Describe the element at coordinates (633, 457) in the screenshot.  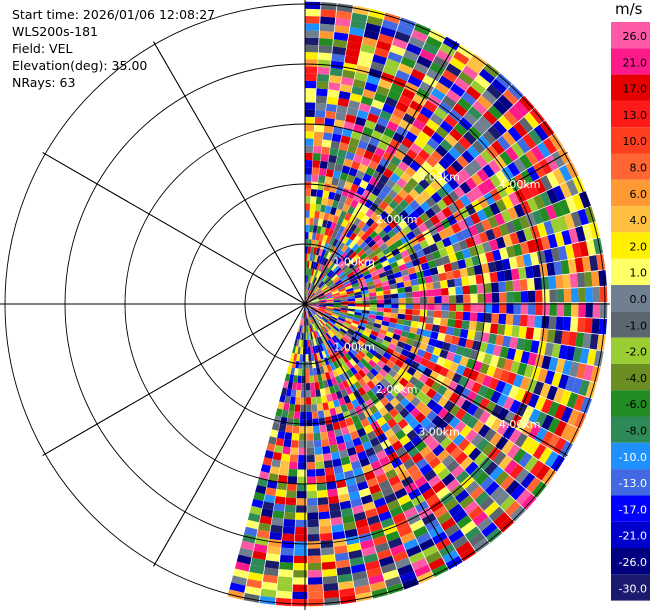
I see `colorbar-tick-label: -10.0` at that location.